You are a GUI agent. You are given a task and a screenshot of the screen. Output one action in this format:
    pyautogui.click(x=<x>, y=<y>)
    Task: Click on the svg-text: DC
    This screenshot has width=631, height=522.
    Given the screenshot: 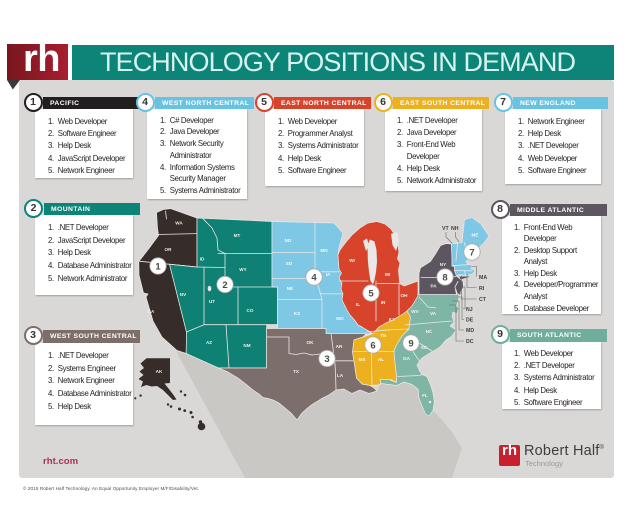 What is the action you would take?
    pyautogui.click(x=470, y=342)
    